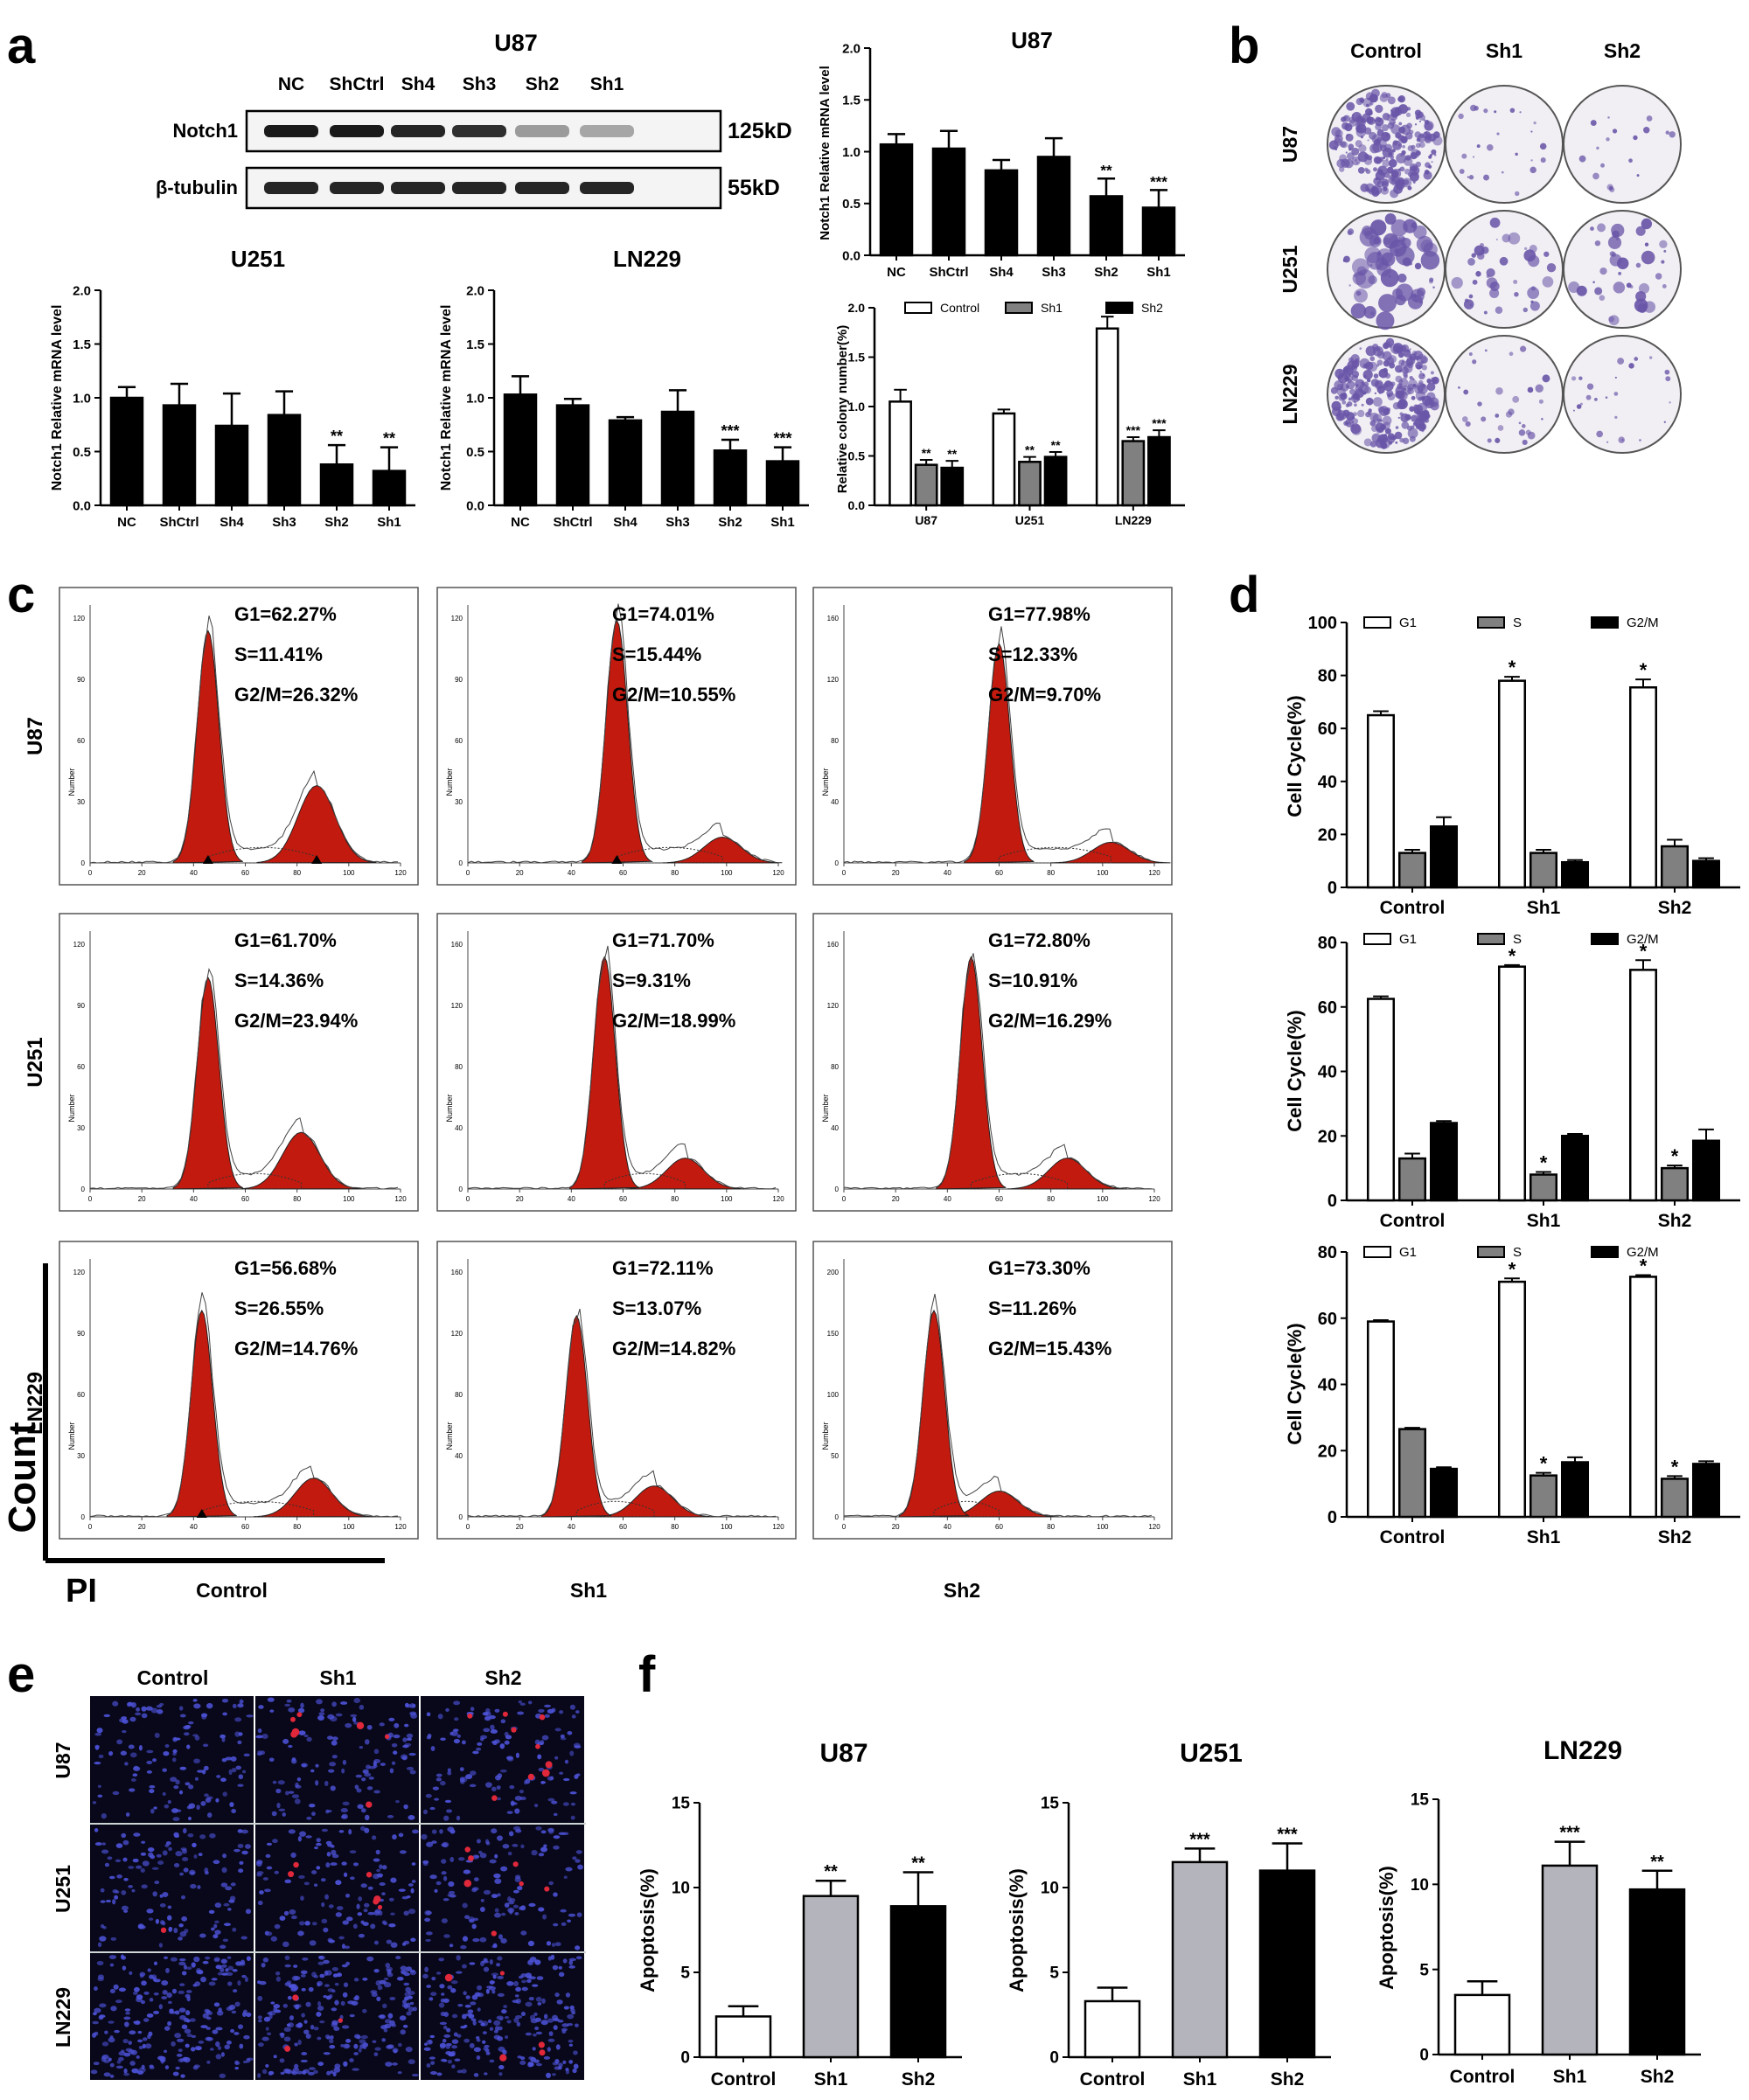 The width and height of the screenshot is (1749, 2100). What do you see at coordinates (1327, 730) in the screenshot?
I see `y-tick-label: 60` at bounding box center [1327, 730].